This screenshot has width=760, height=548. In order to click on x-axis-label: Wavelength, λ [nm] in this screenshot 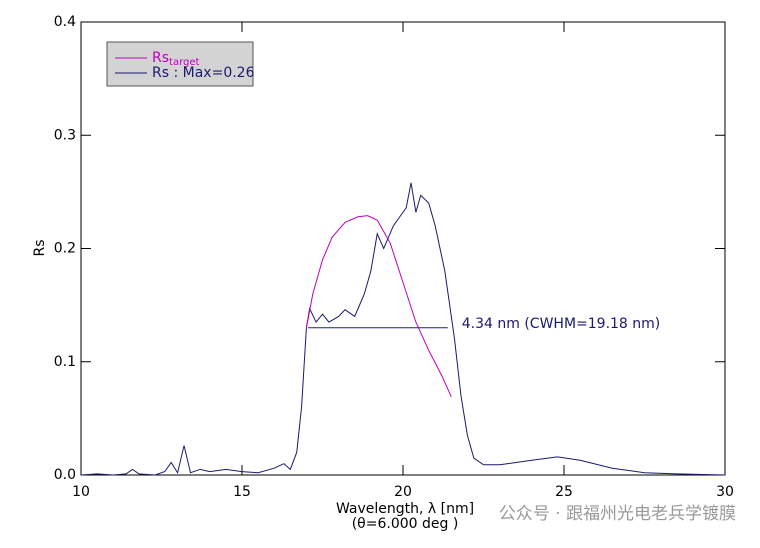, I will do `click(405, 509)`.